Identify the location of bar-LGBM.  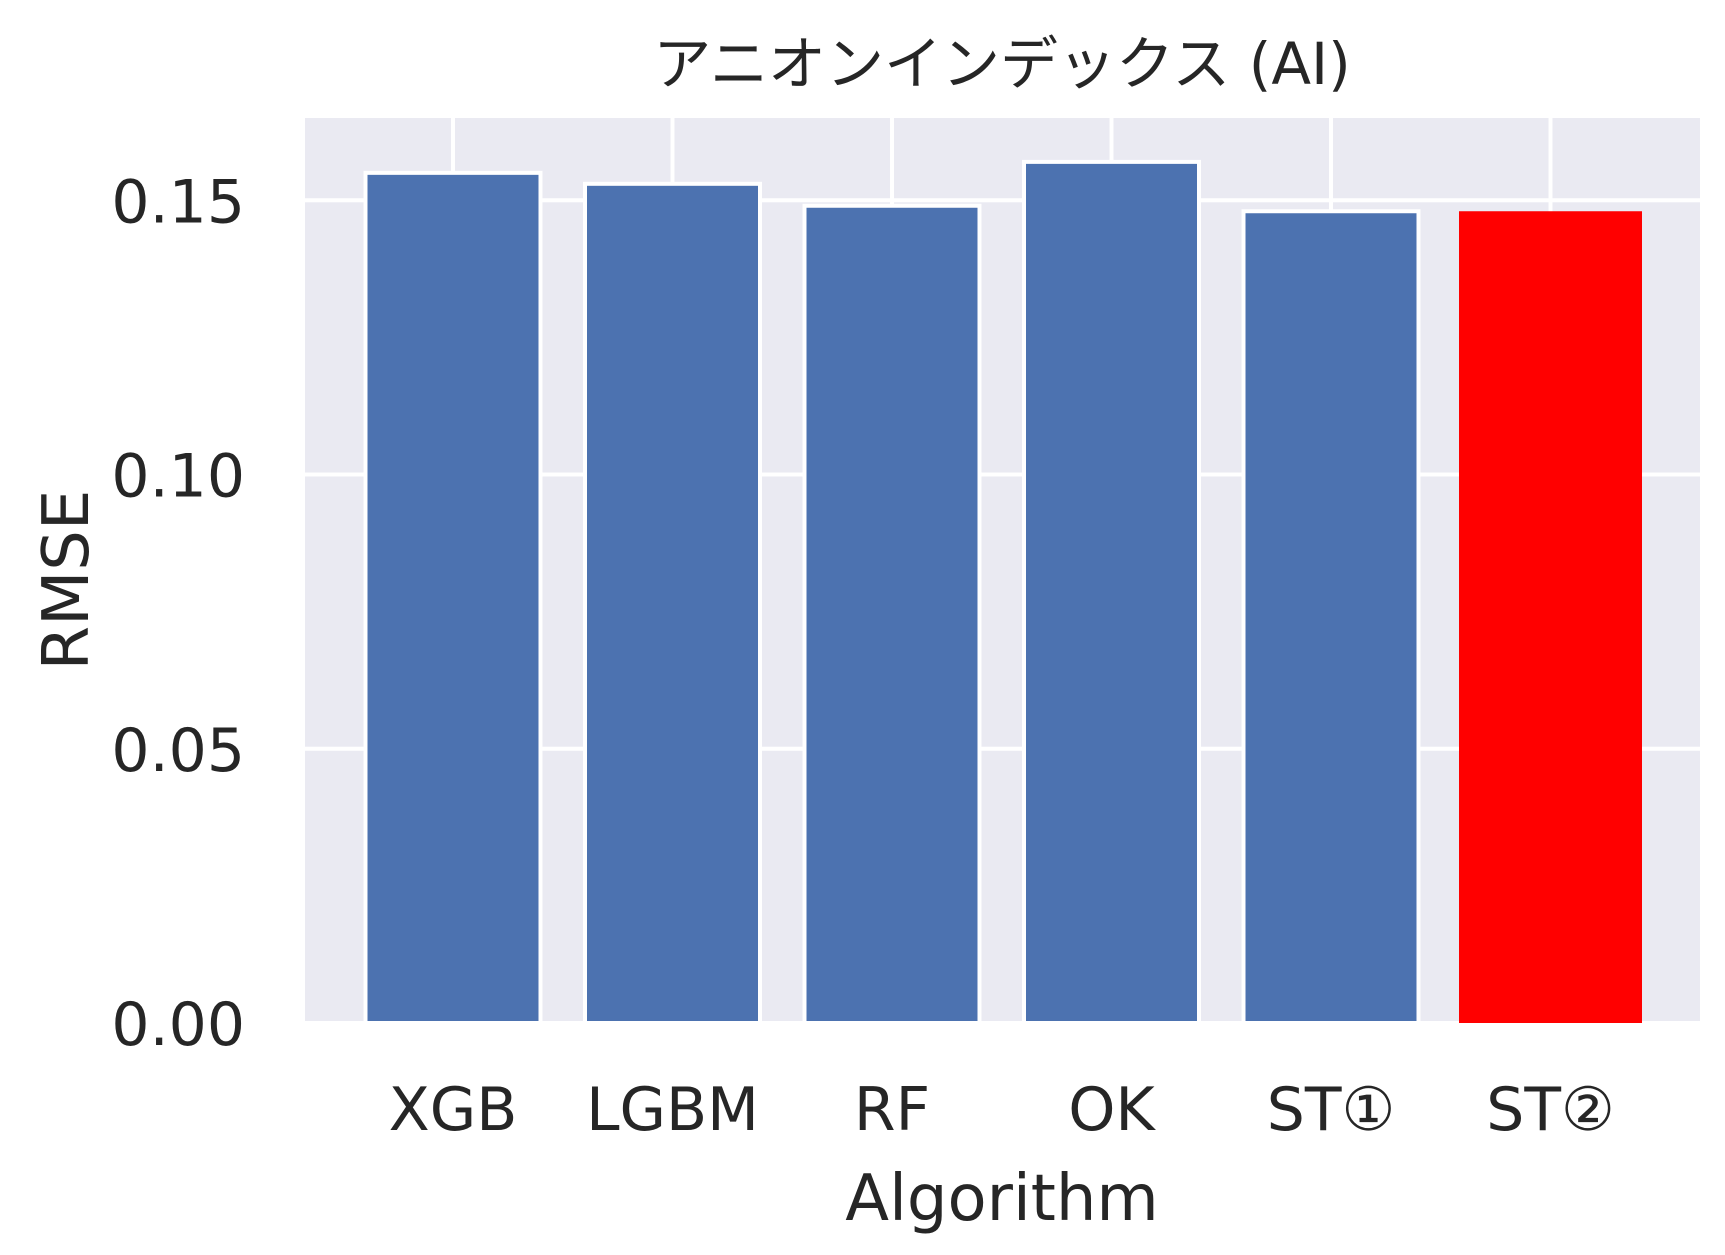
(672, 603).